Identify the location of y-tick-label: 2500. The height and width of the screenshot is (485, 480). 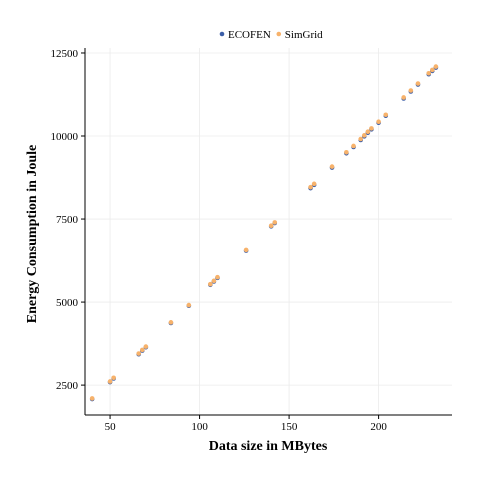
(67, 386).